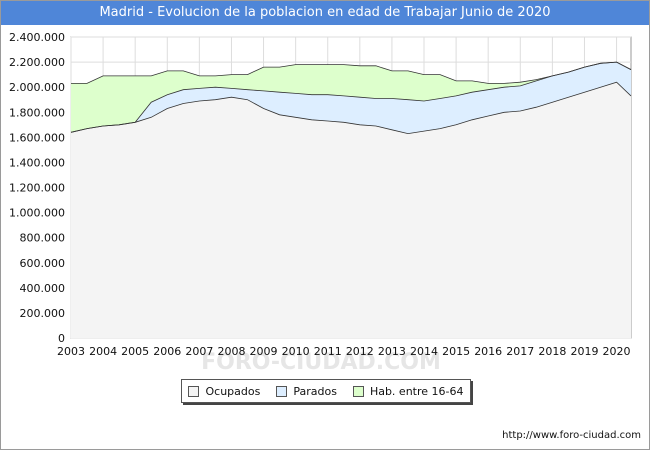  I want to click on x-tick-label: 2005, so click(135, 351).